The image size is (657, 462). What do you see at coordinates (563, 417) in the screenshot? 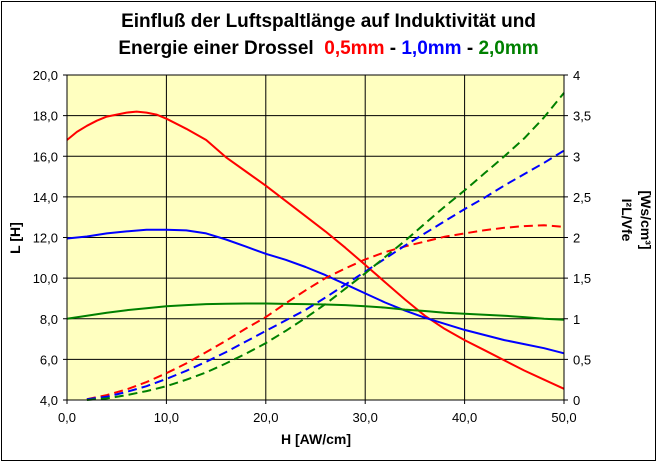
I see `x-tick-label: 50,0` at bounding box center [563, 417].